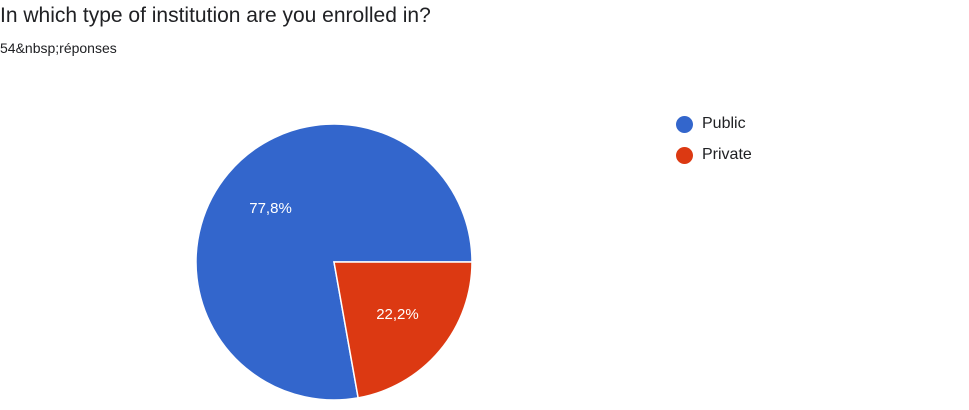  I want to click on slice-label-private: 22,2%, so click(397, 314).